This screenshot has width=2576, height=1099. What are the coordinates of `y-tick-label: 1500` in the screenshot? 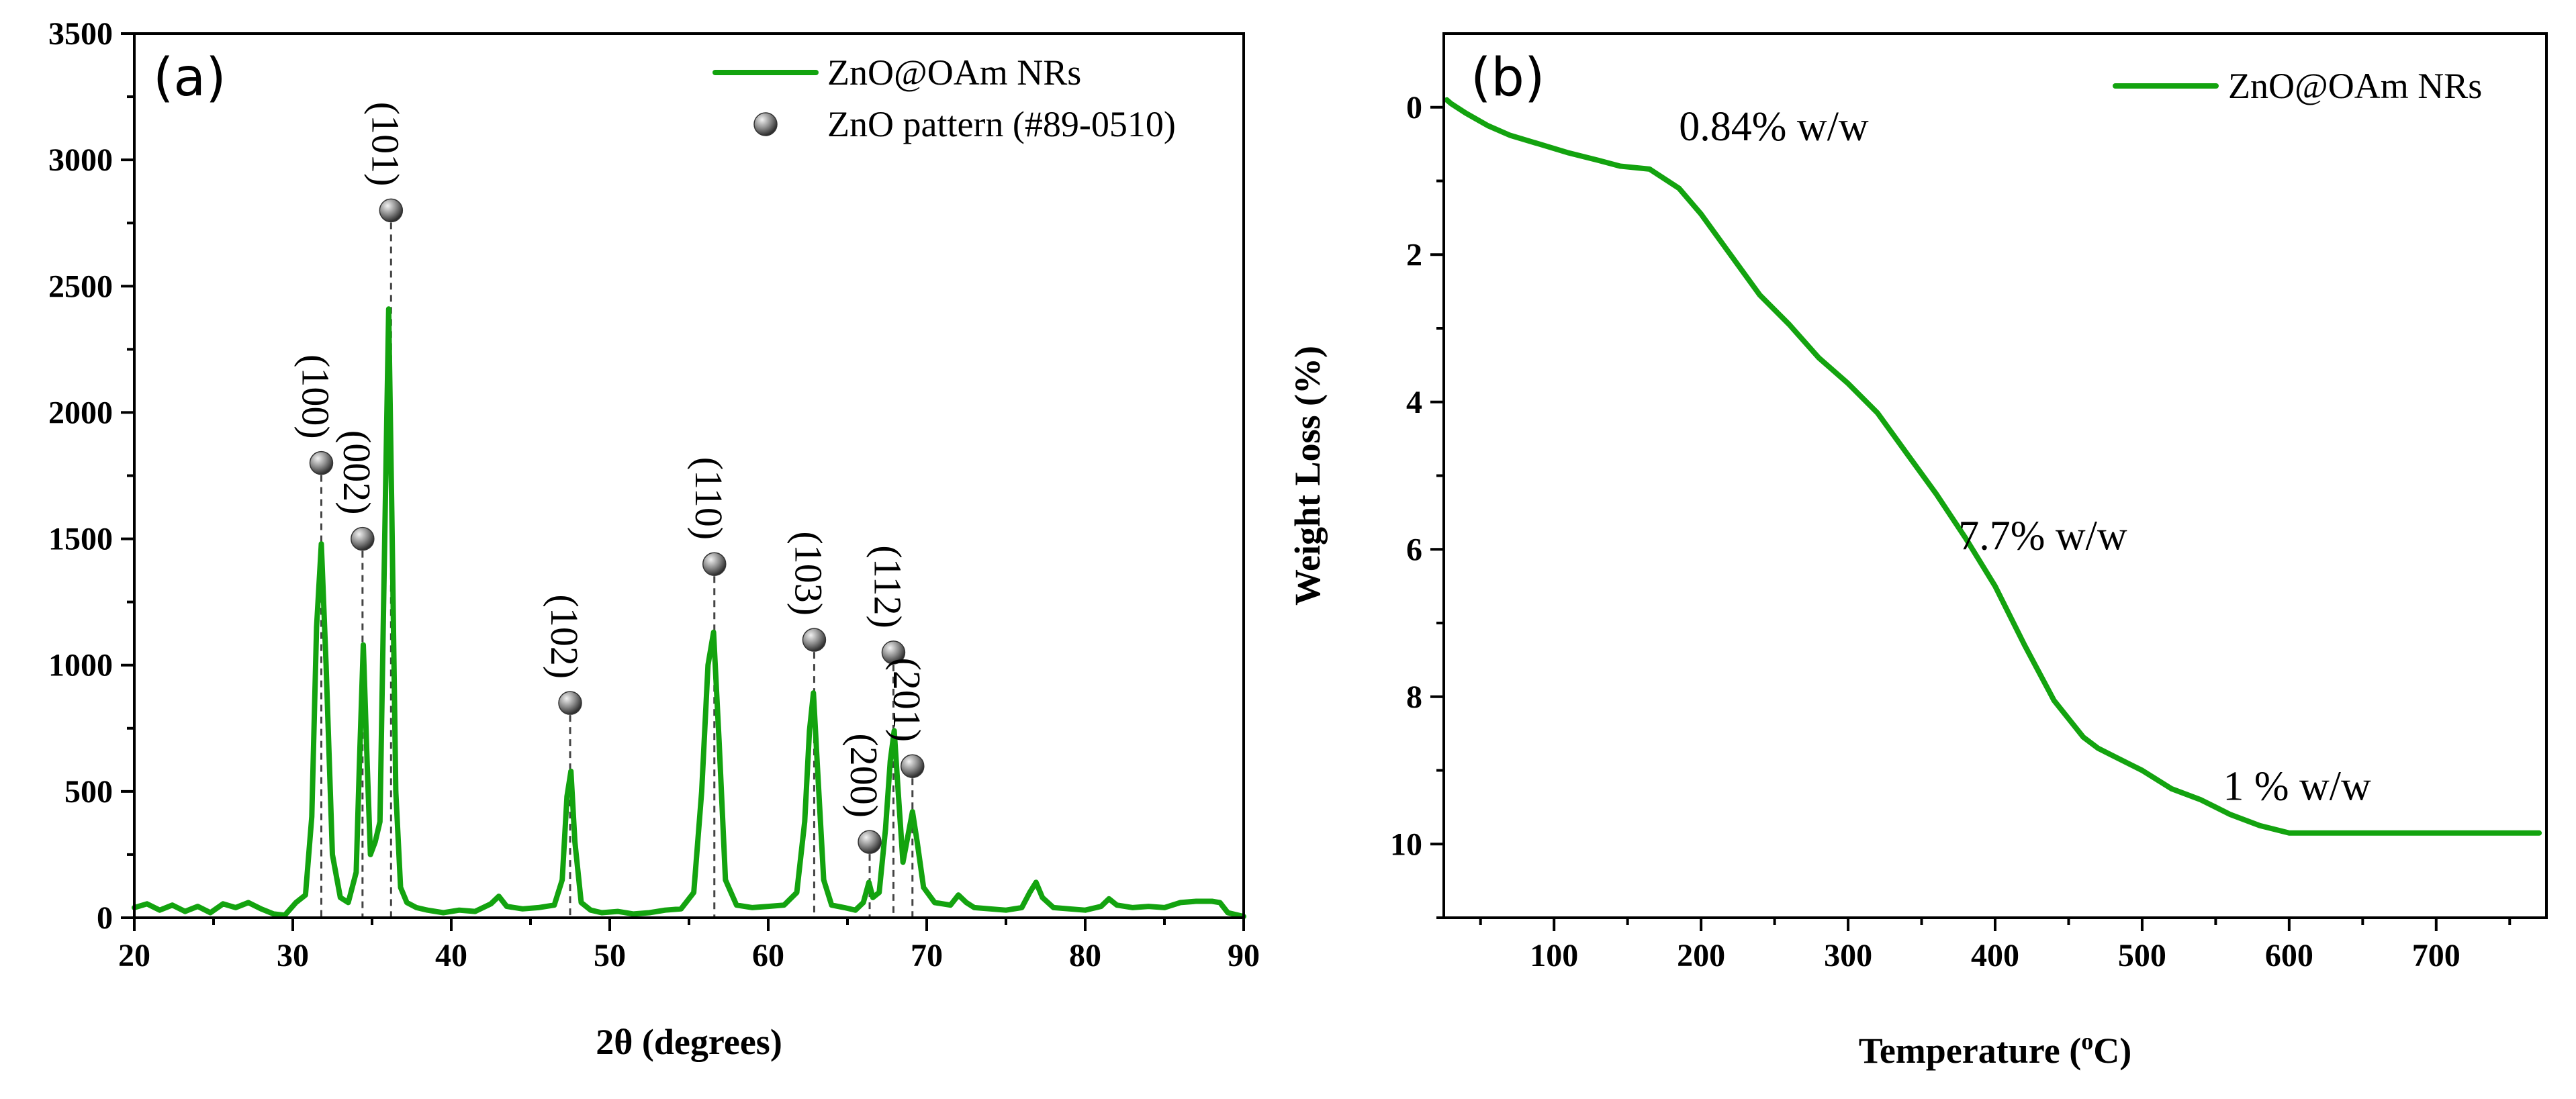 It's located at (80, 540).